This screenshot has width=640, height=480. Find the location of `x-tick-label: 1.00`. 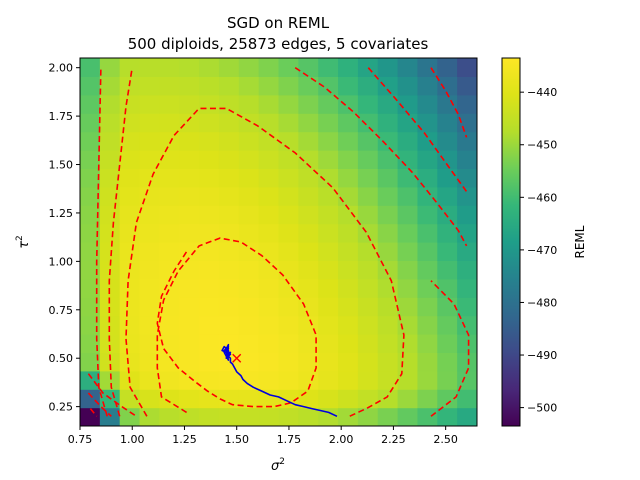

x-tick-label: 1.00 is located at coordinates (132, 439).